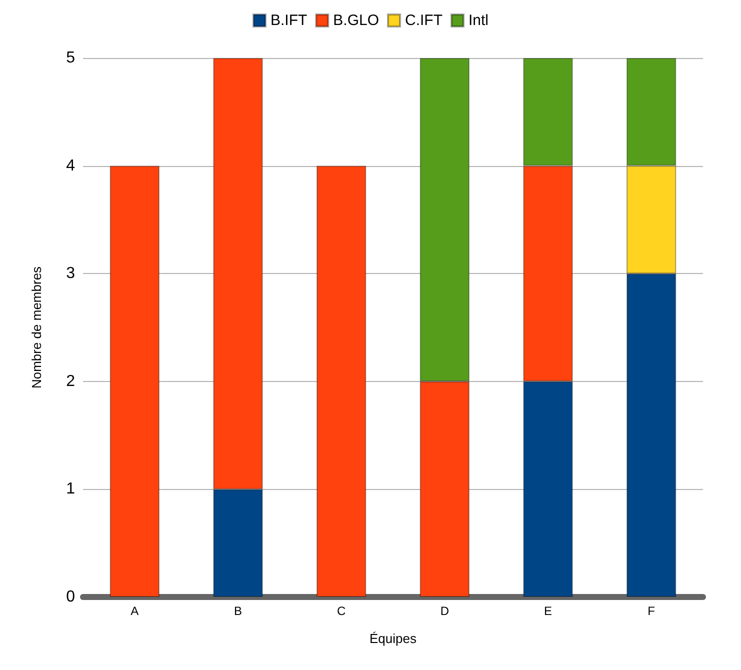  Describe the element at coordinates (71, 58) in the screenshot. I see `y-tick-label: 5` at that location.